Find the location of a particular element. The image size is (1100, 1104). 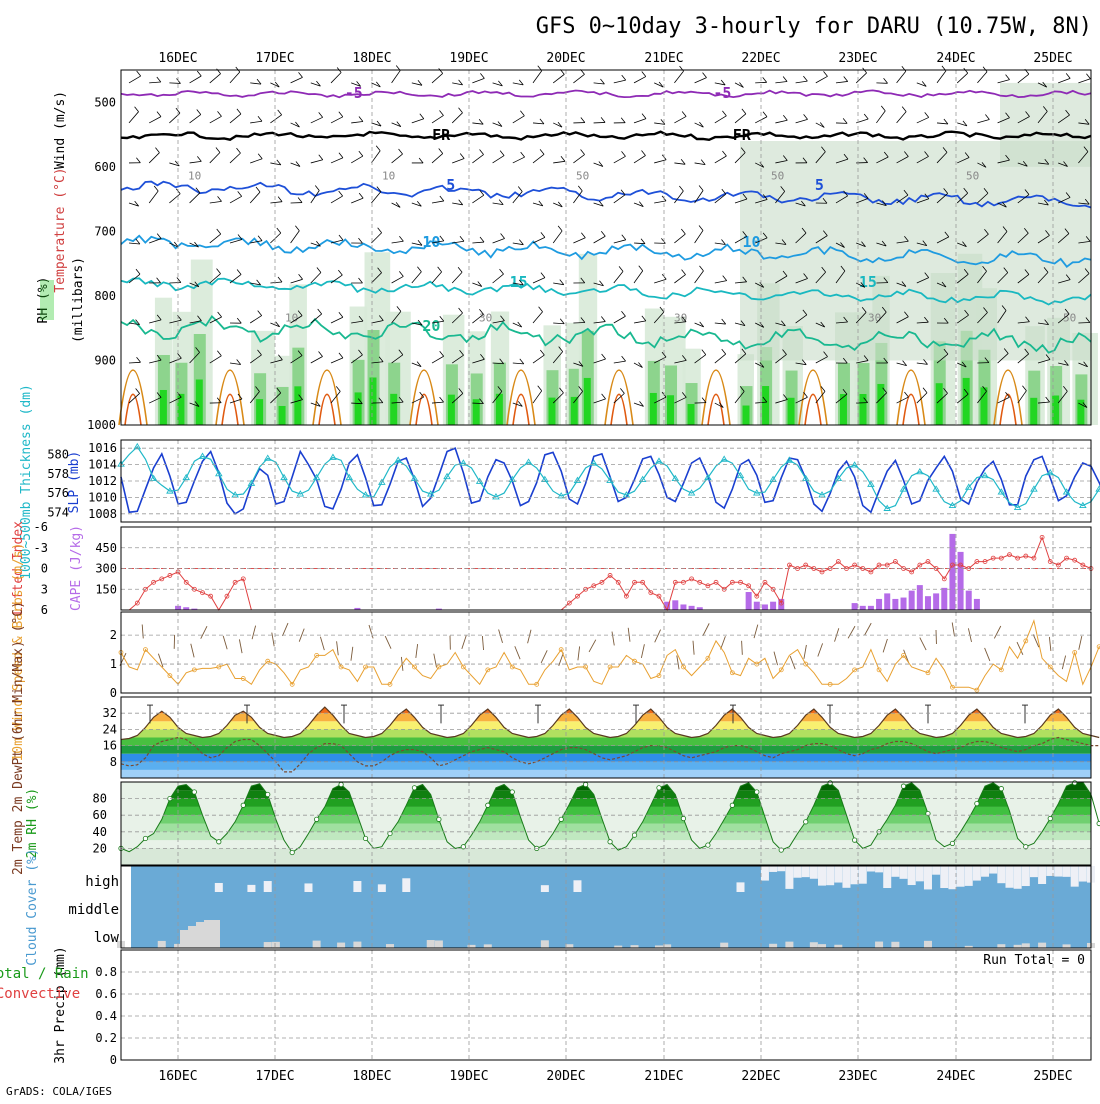

wind-tick-label: 1 is located at coordinates (113, 664).